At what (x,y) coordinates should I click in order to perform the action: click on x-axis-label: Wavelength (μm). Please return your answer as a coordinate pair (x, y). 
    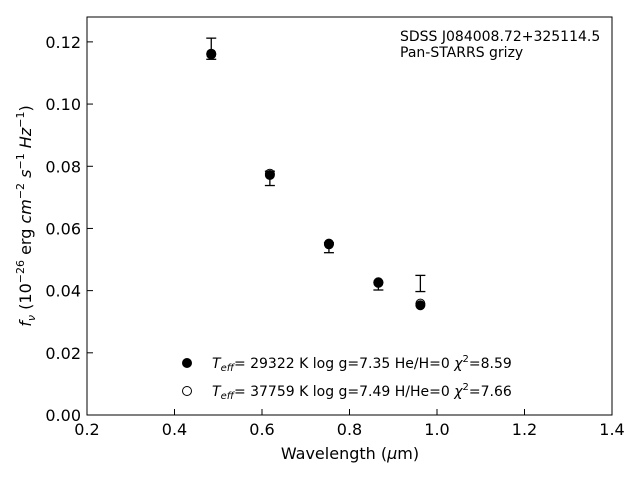
    Looking at the image, I should click on (350, 453).